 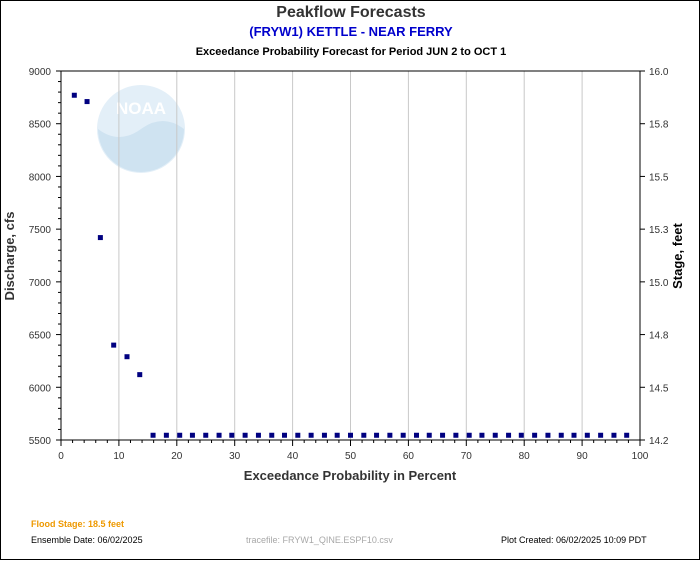 What do you see at coordinates (351, 456) in the screenshot?
I see `x-tick-label: 50` at bounding box center [351, 456].